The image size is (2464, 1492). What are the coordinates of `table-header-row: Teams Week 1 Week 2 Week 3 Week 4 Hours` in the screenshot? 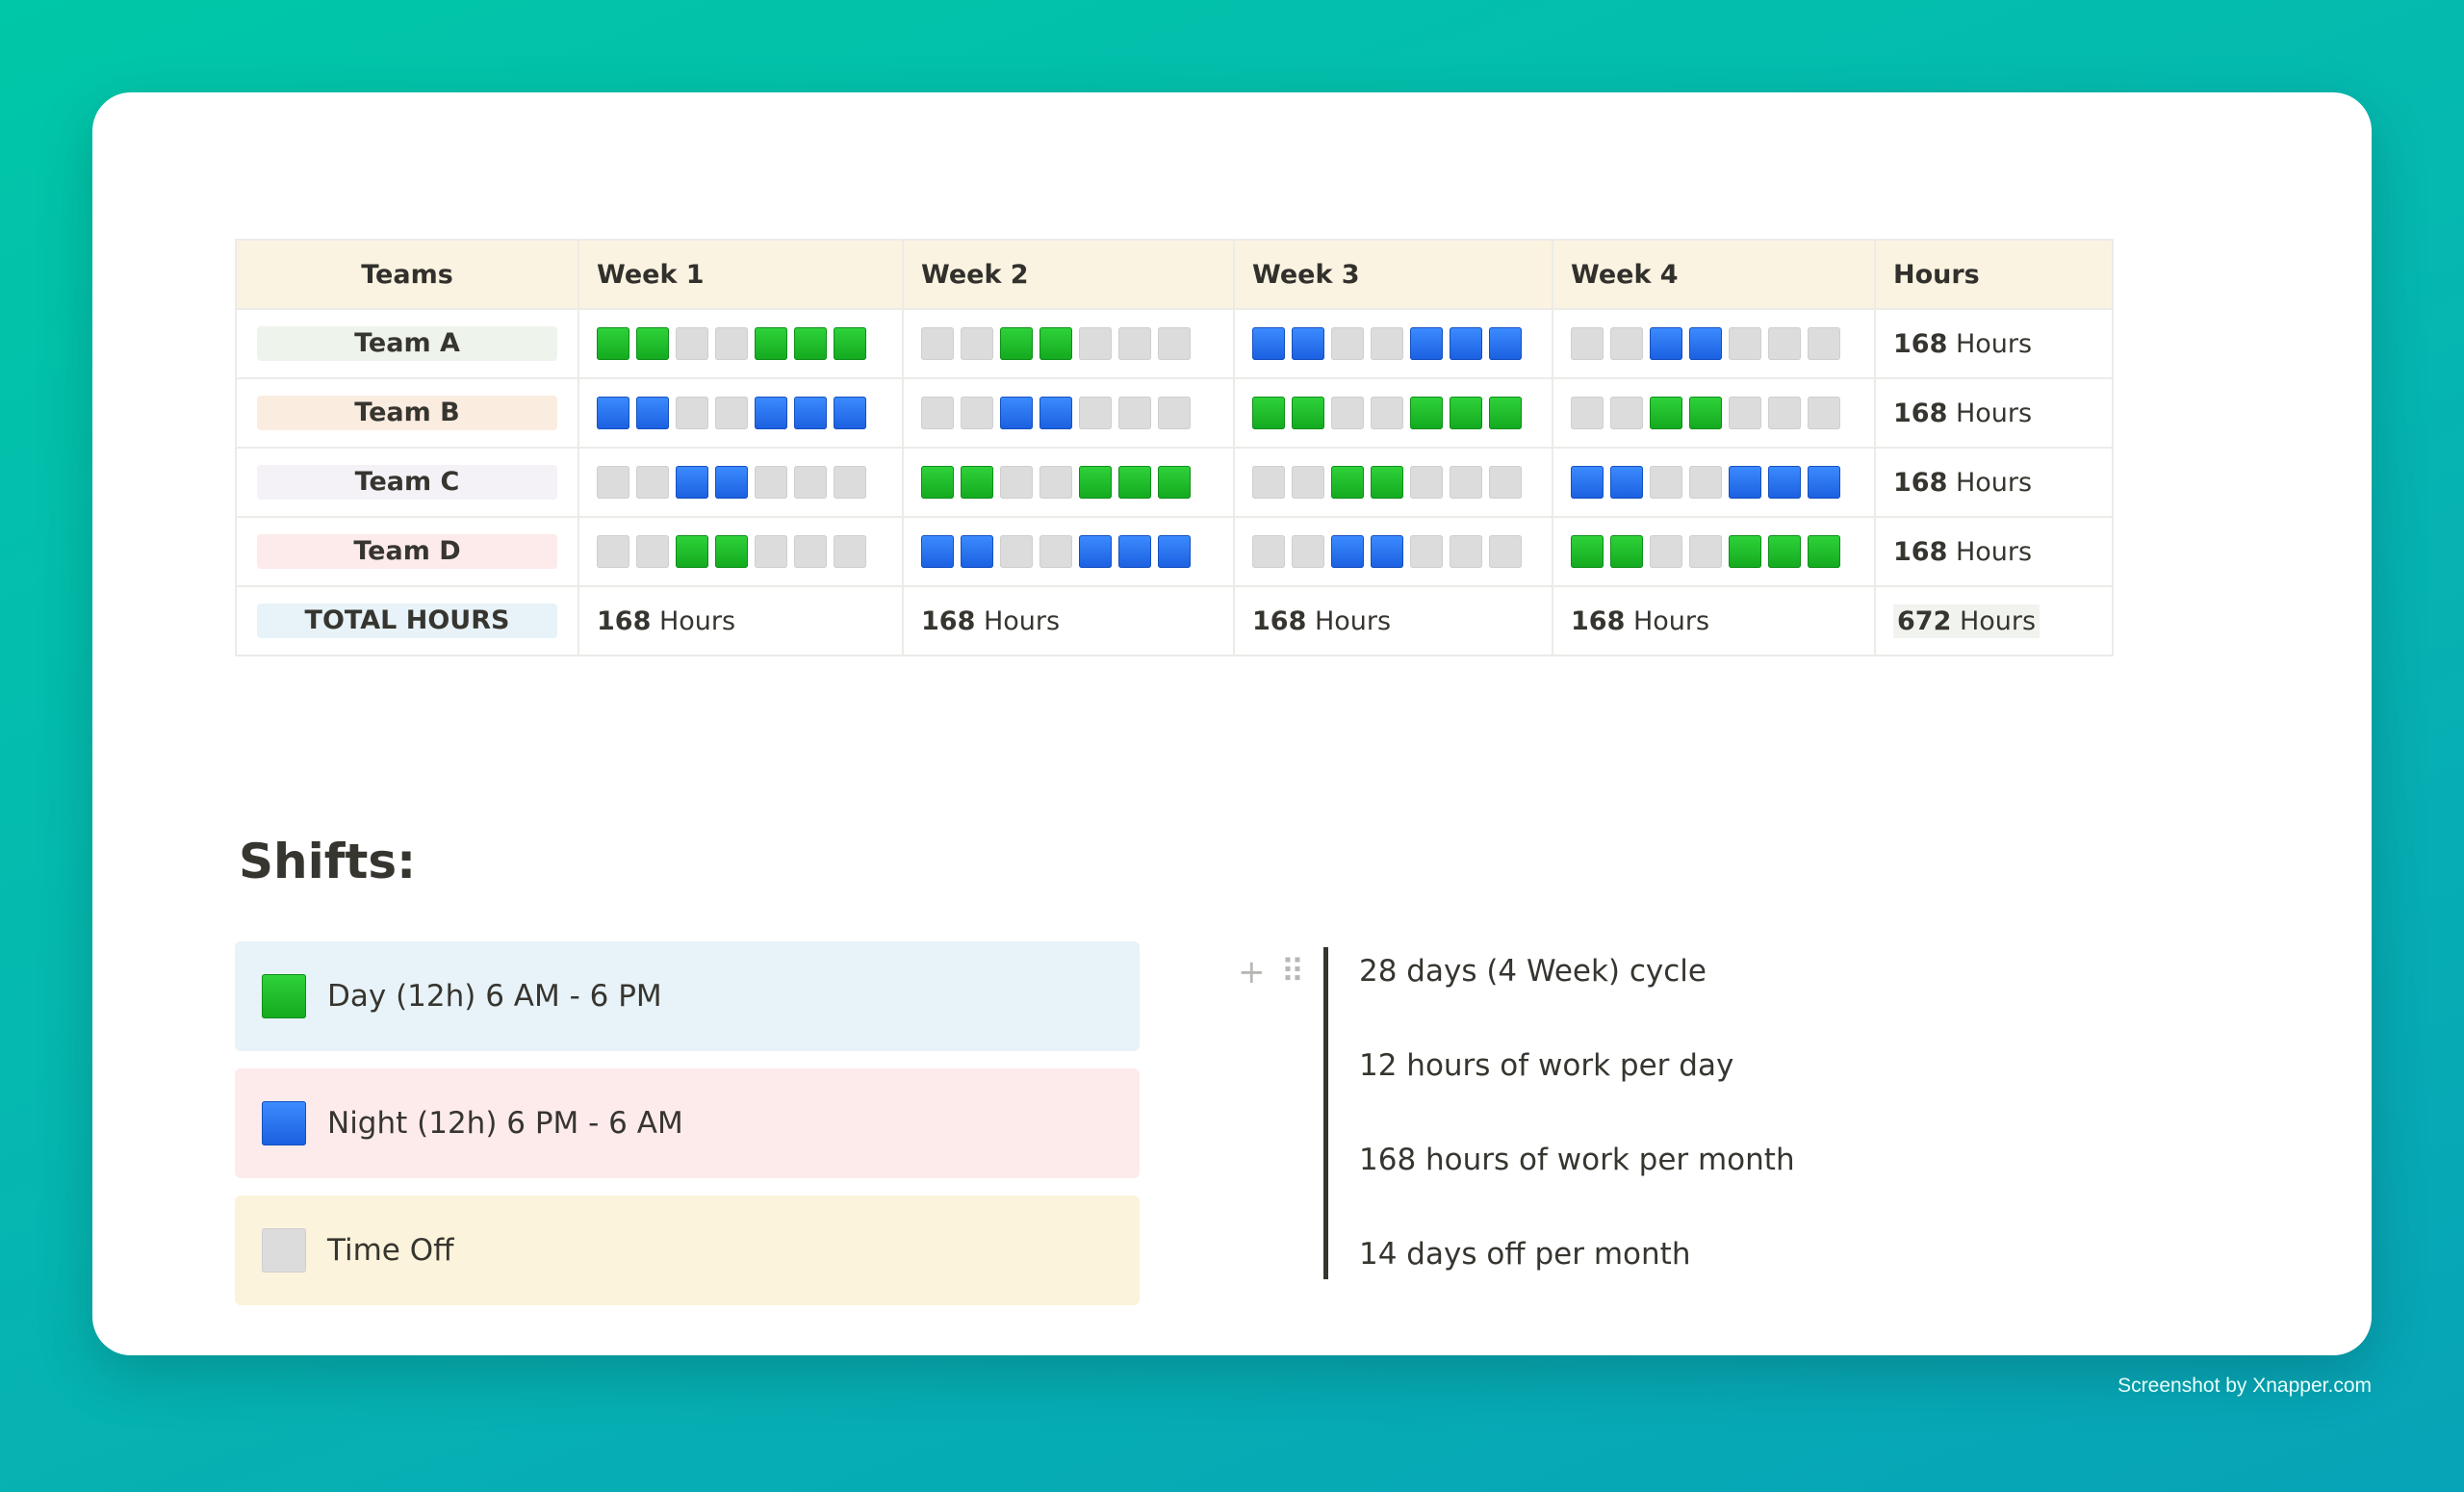 It's located at (1174, 274).